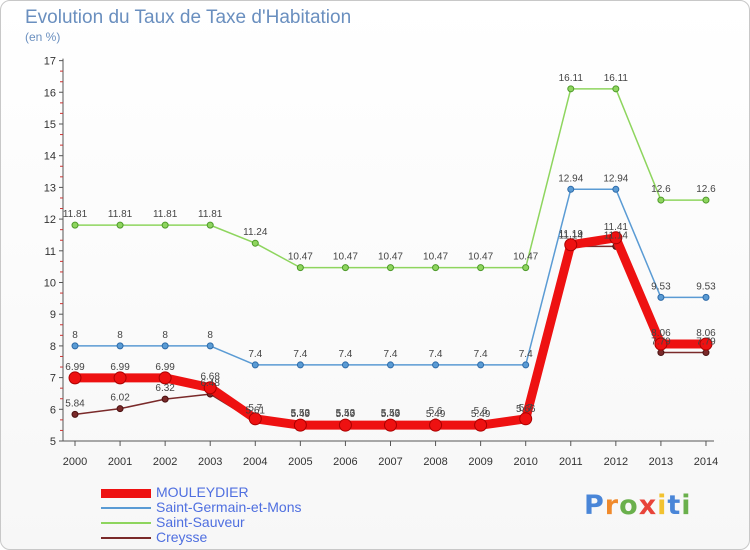 Image resolution: width=750 pixels, height=550 pixels. What do you see at coordinates (594, 505) in the screenshot?
I see `logo-letter: P` at bounding box center [594, 505].